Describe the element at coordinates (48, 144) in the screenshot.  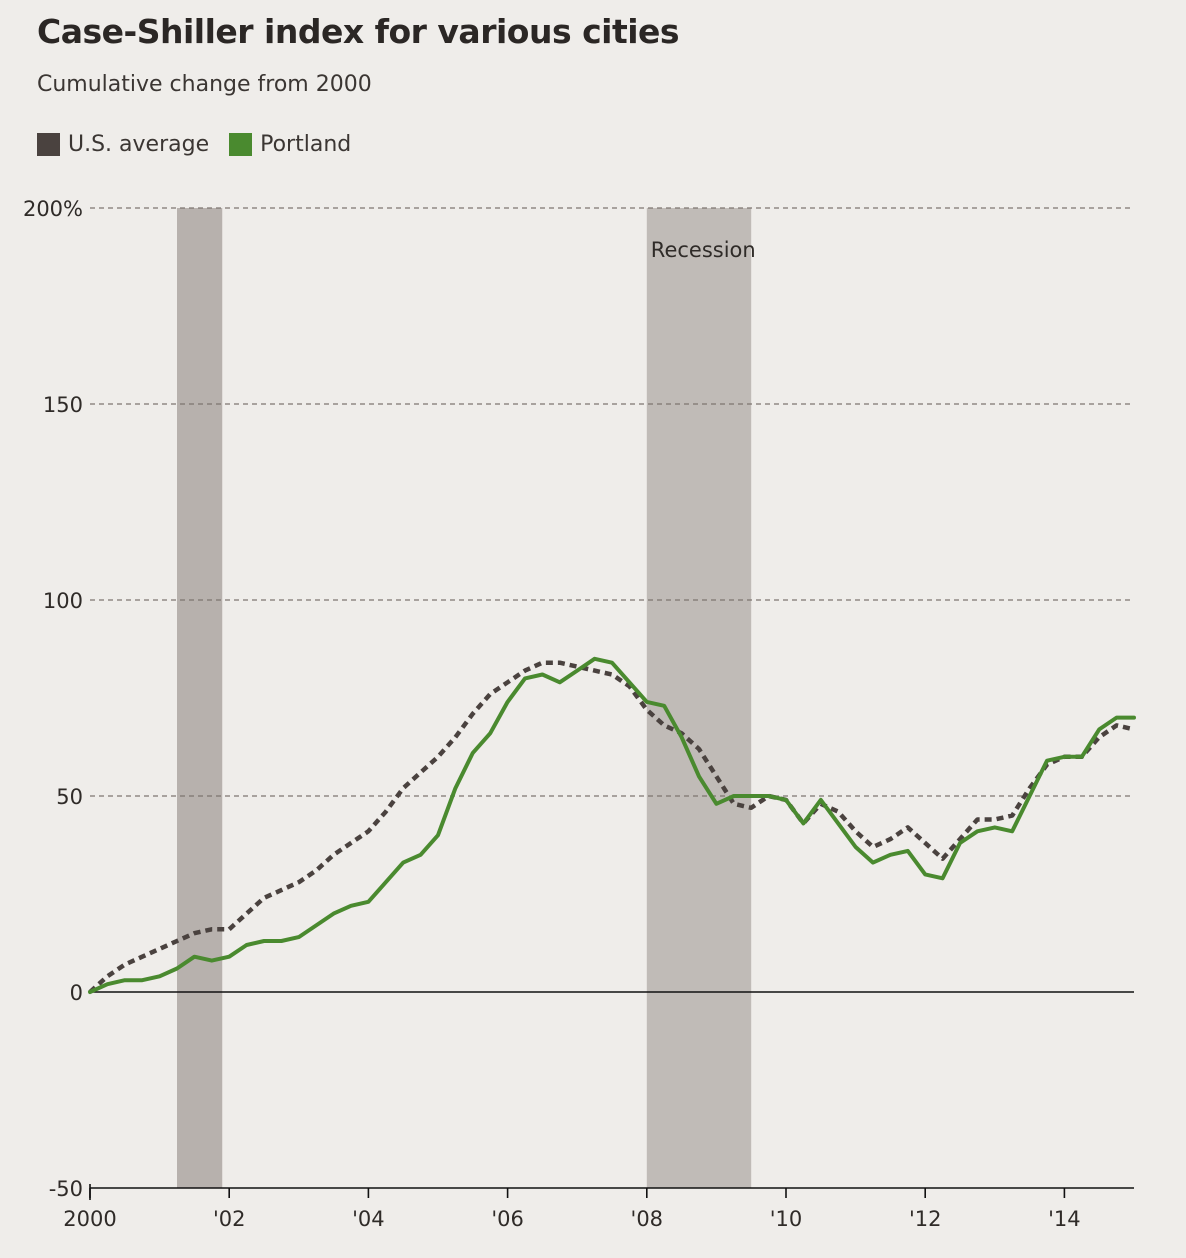
I see `legend-swatch-us-average` at that location.